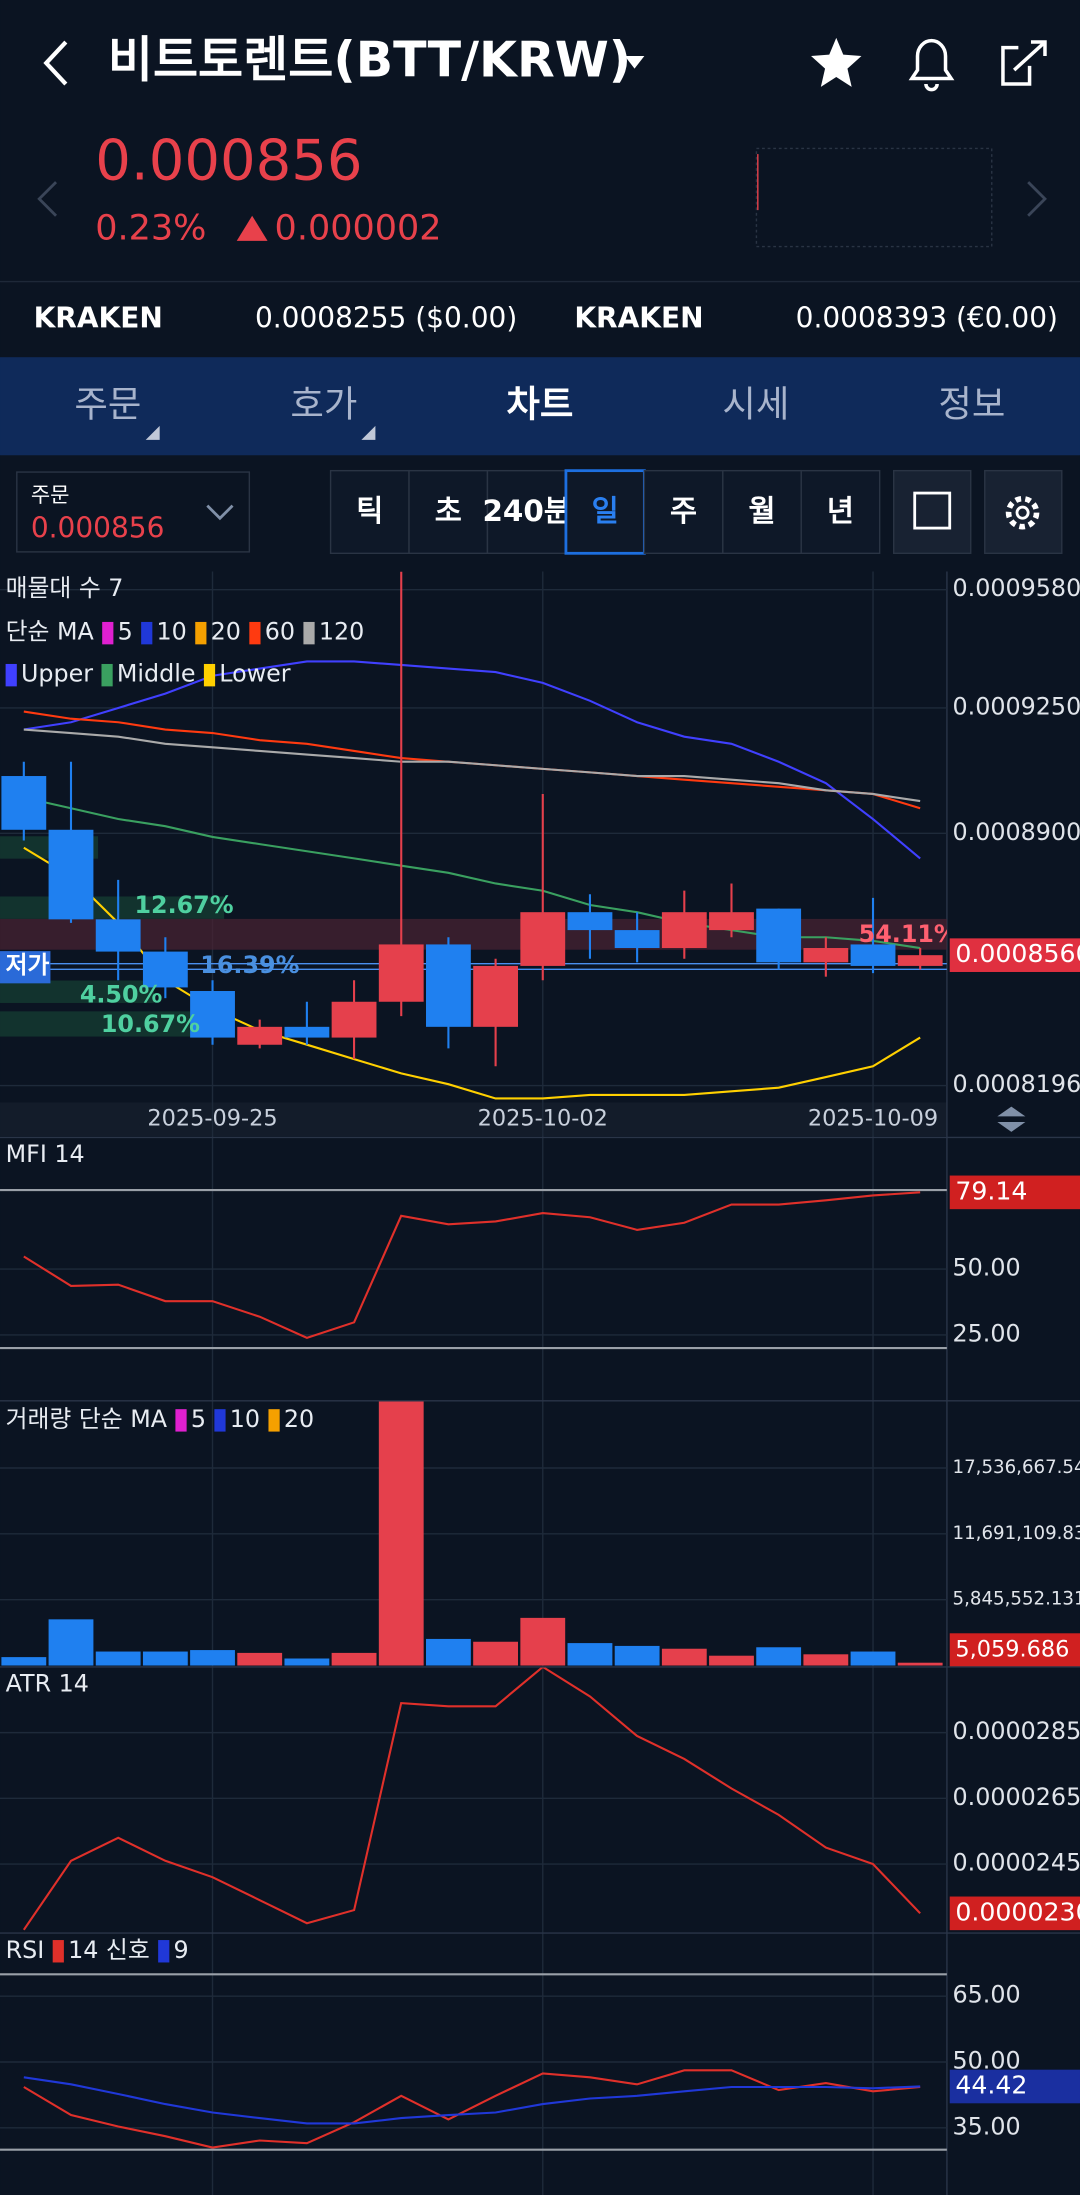 The image size is (1080, 2195). Describe the element at coordinates (150, 229) in the screenshot. I see `change-percent: 0.23%` at that location.